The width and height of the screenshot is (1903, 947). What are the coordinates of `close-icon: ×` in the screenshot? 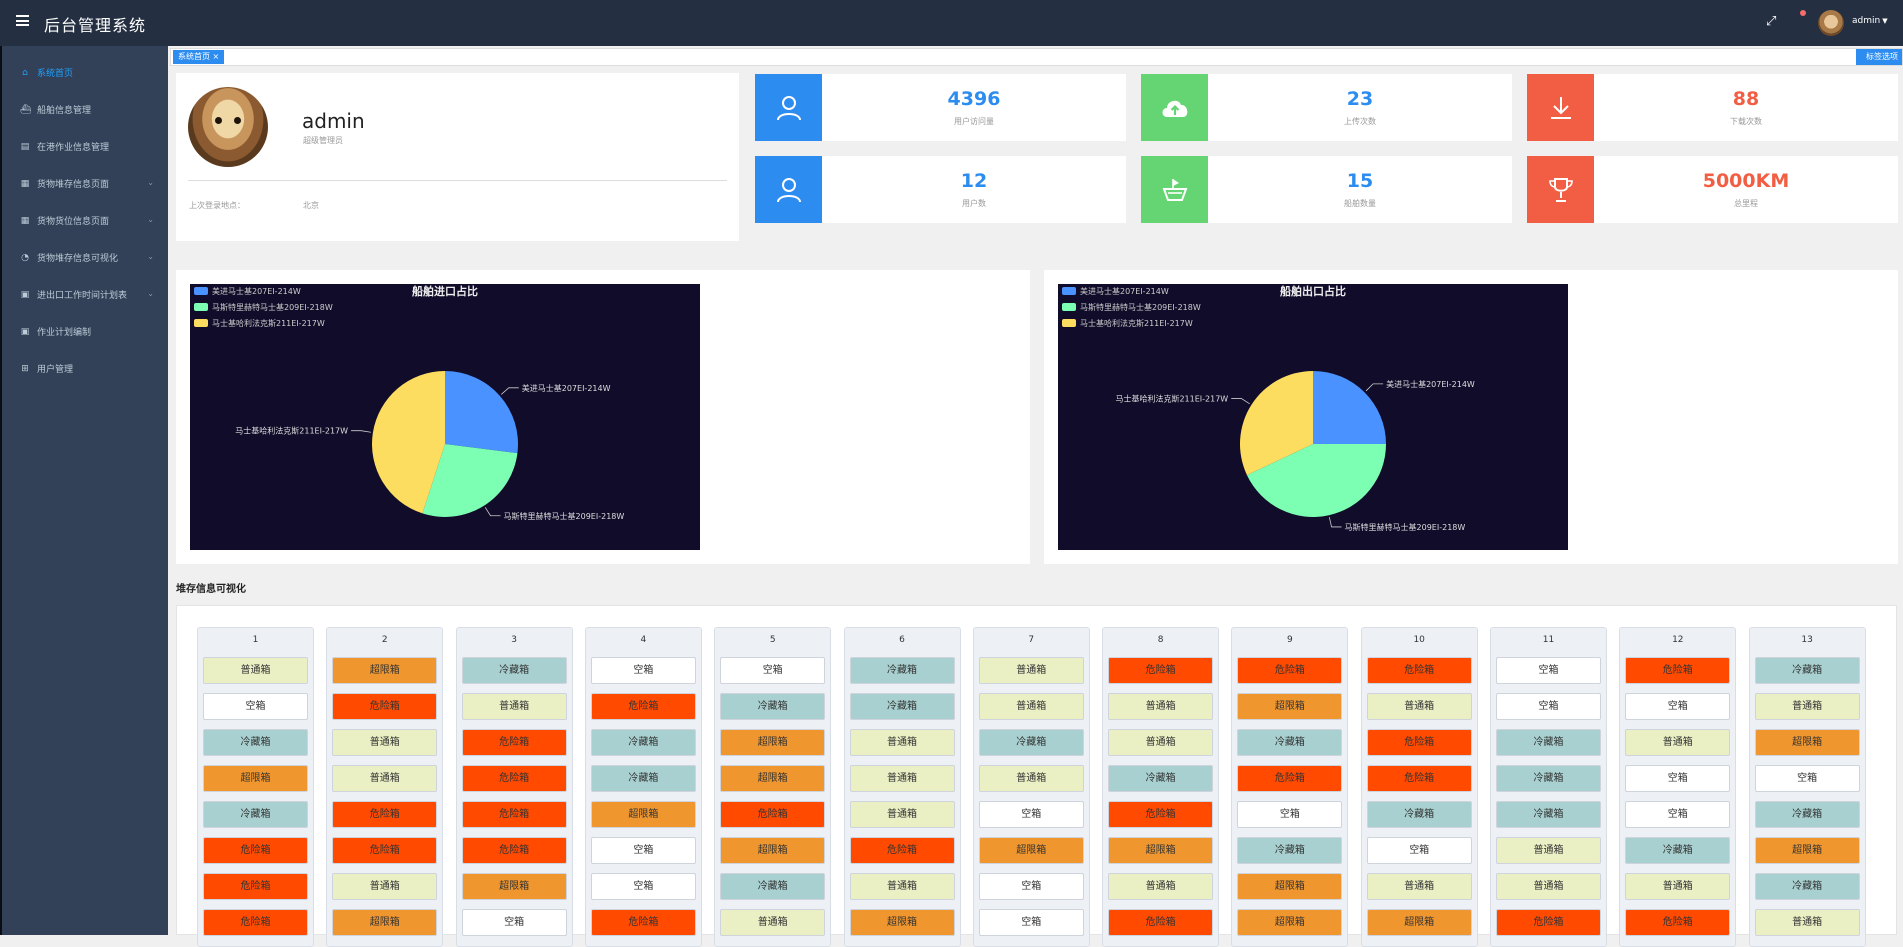 It's located at (216, 56).